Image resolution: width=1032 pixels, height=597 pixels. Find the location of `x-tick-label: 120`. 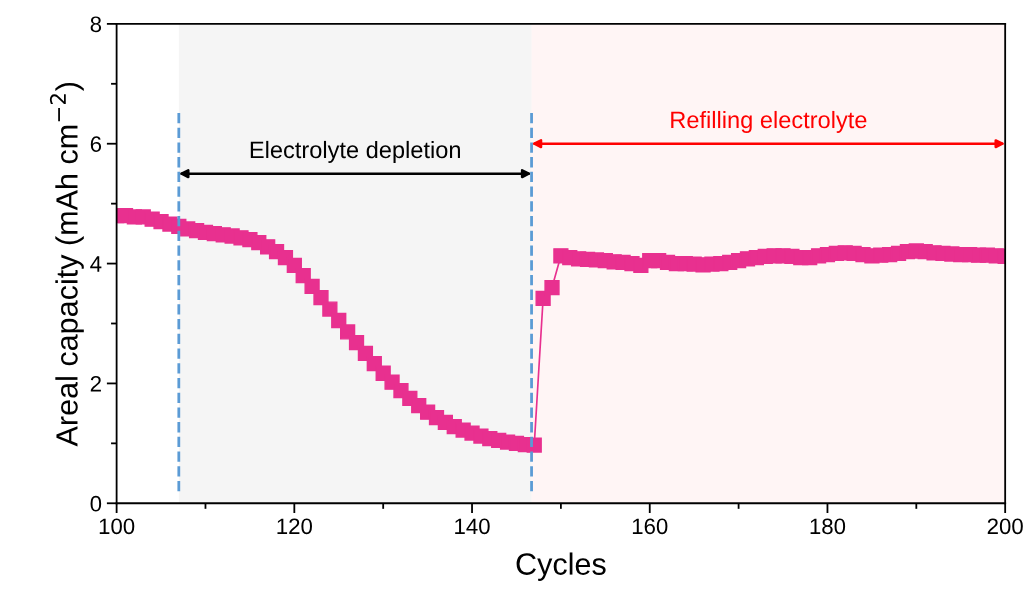

x-tick-label: 120 is located at coordinates (294, 526).